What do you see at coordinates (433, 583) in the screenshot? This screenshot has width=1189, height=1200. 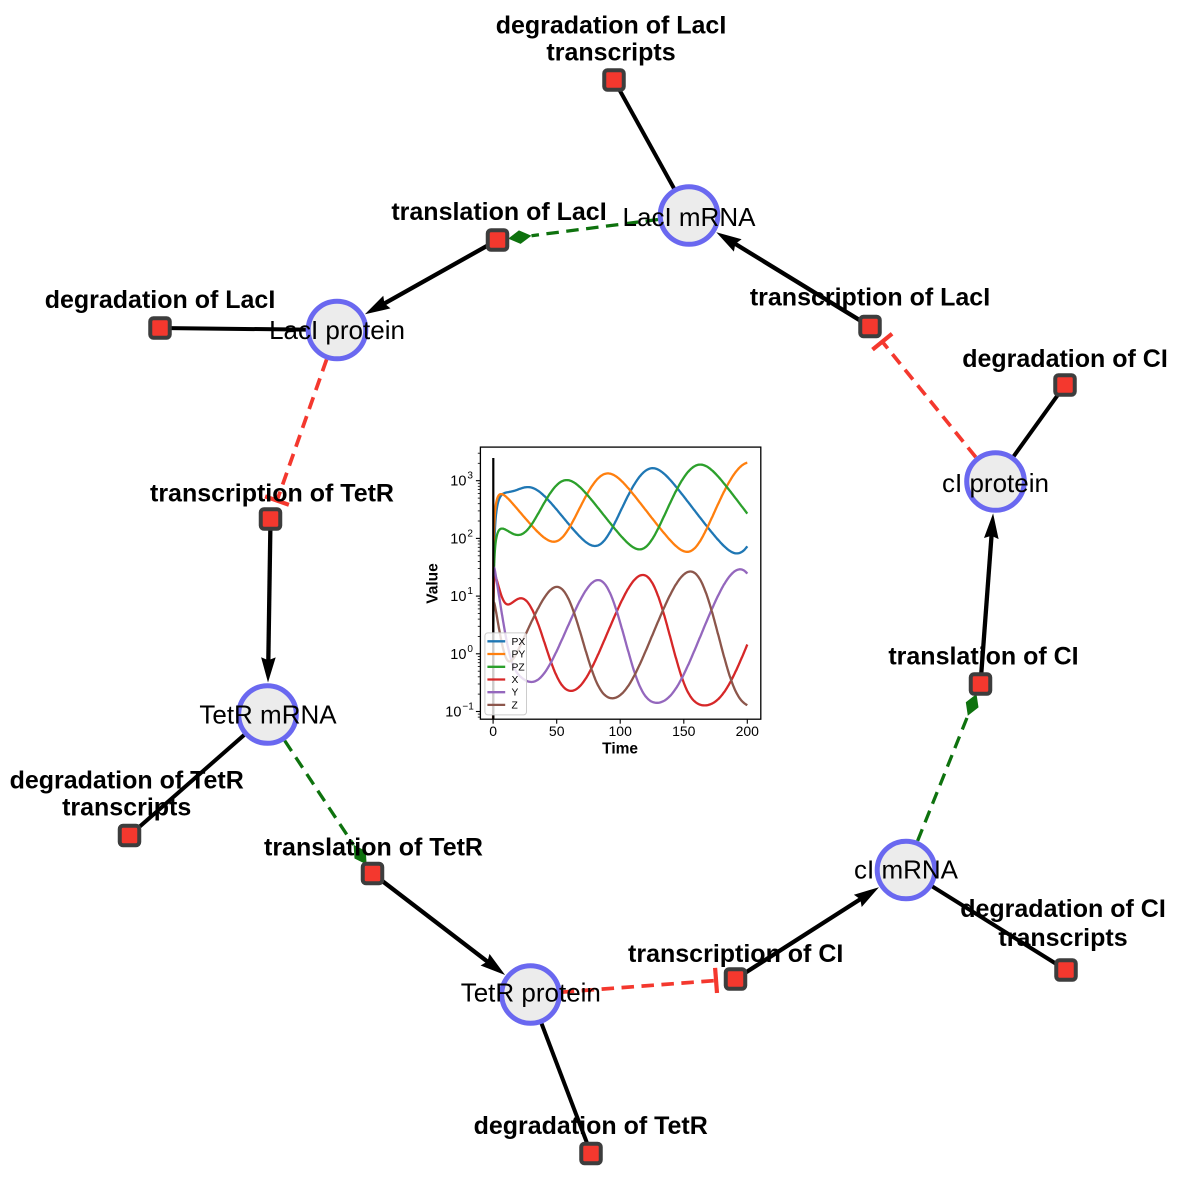 I see `svg-text: Value` at bounding box center [433, 583].